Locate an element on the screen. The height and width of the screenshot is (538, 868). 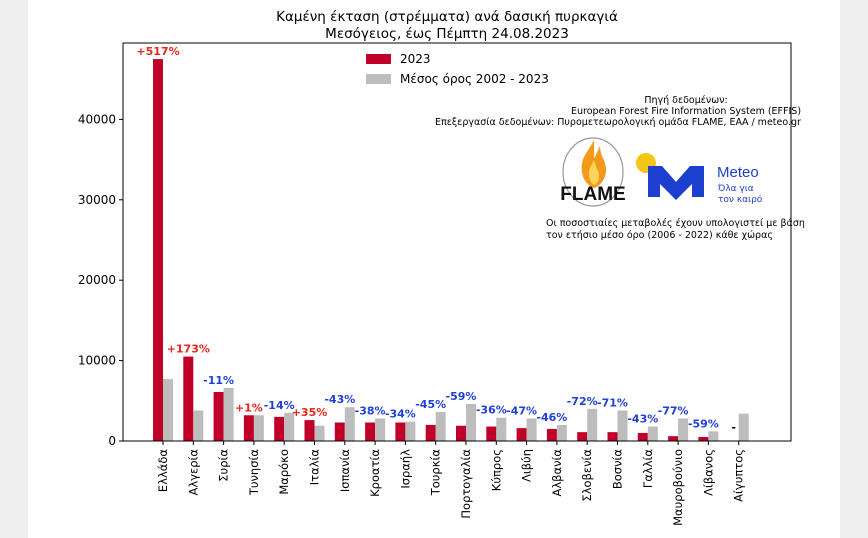
percent-label-18: -59% is located at coordinates (703, 423).